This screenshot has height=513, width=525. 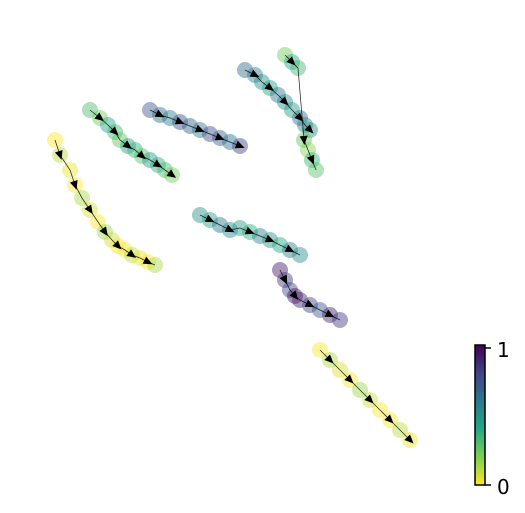 What do you see at coordinates (503, 350) in the screenshot?
I see `colorbar-label-max: 1` at bounding box center [503, 350].